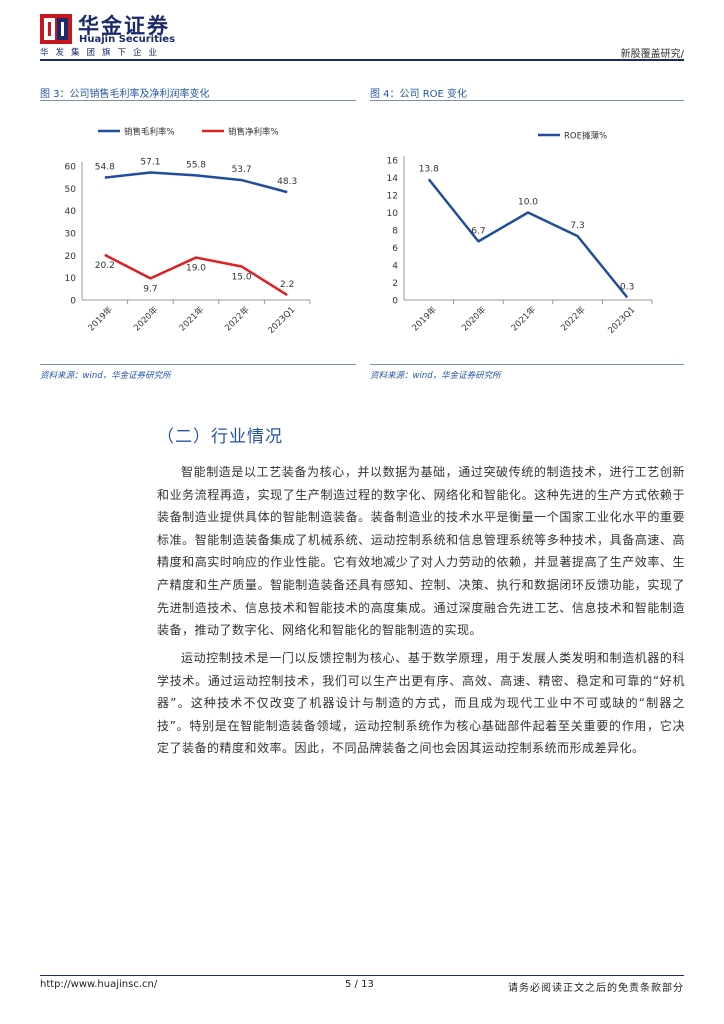  What do you see at coordinates (287, 285) in the screenshot?
I see `data-label: 2.2` at bounding box center [287, 285].